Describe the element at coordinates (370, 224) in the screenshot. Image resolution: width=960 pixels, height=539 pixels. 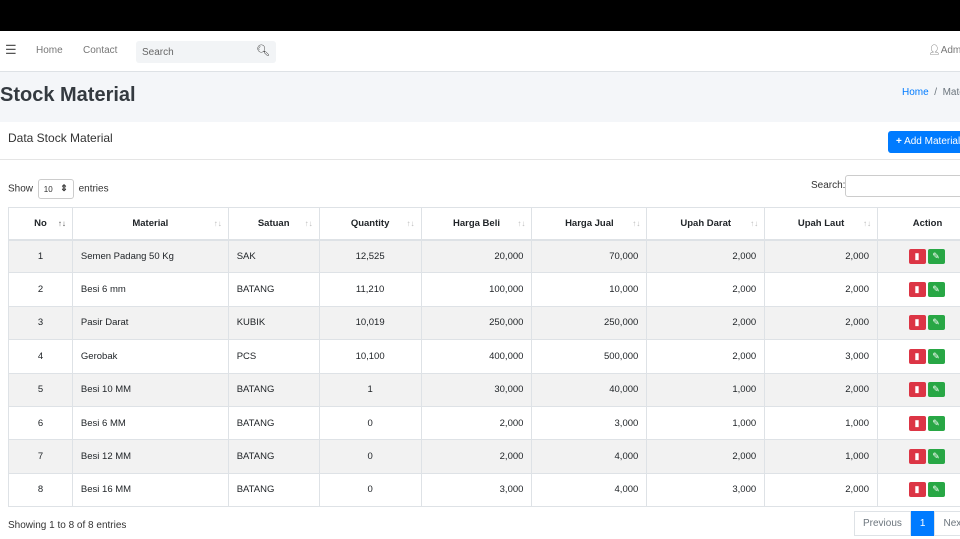
I see `column-header: Quantity ↑↓` at that location.